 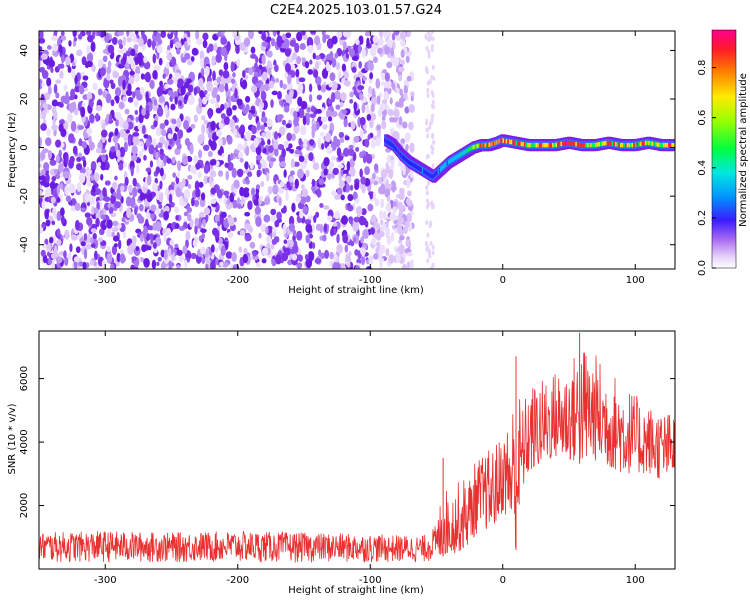 What do you see at coordinates (24, 441) in the screenshot?
I see `snr-y-tick-label: 4000` at bounding box center [24, 441].